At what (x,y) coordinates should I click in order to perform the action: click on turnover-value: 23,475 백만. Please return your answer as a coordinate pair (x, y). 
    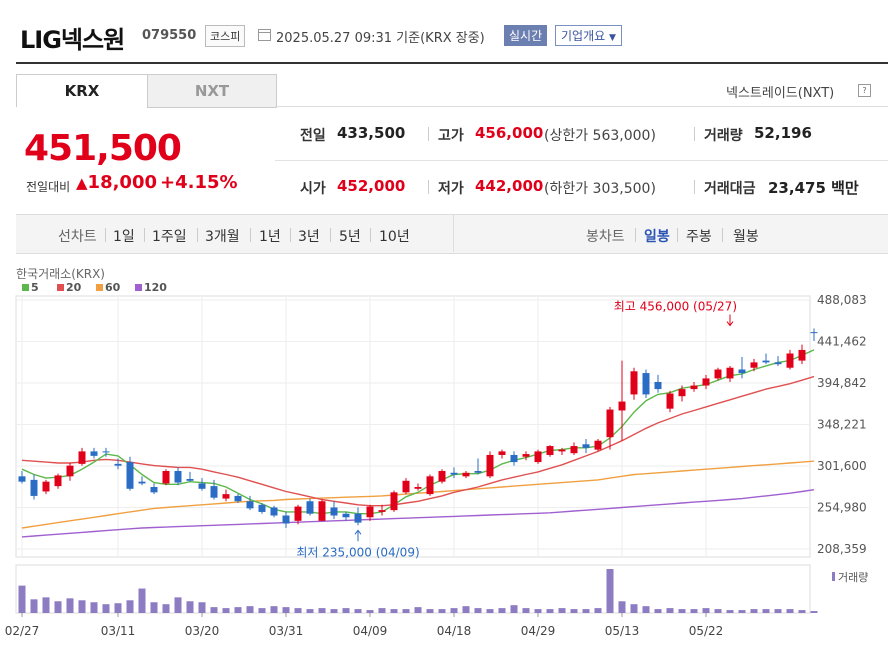
    Looking at the image, I should click on (813, 187).